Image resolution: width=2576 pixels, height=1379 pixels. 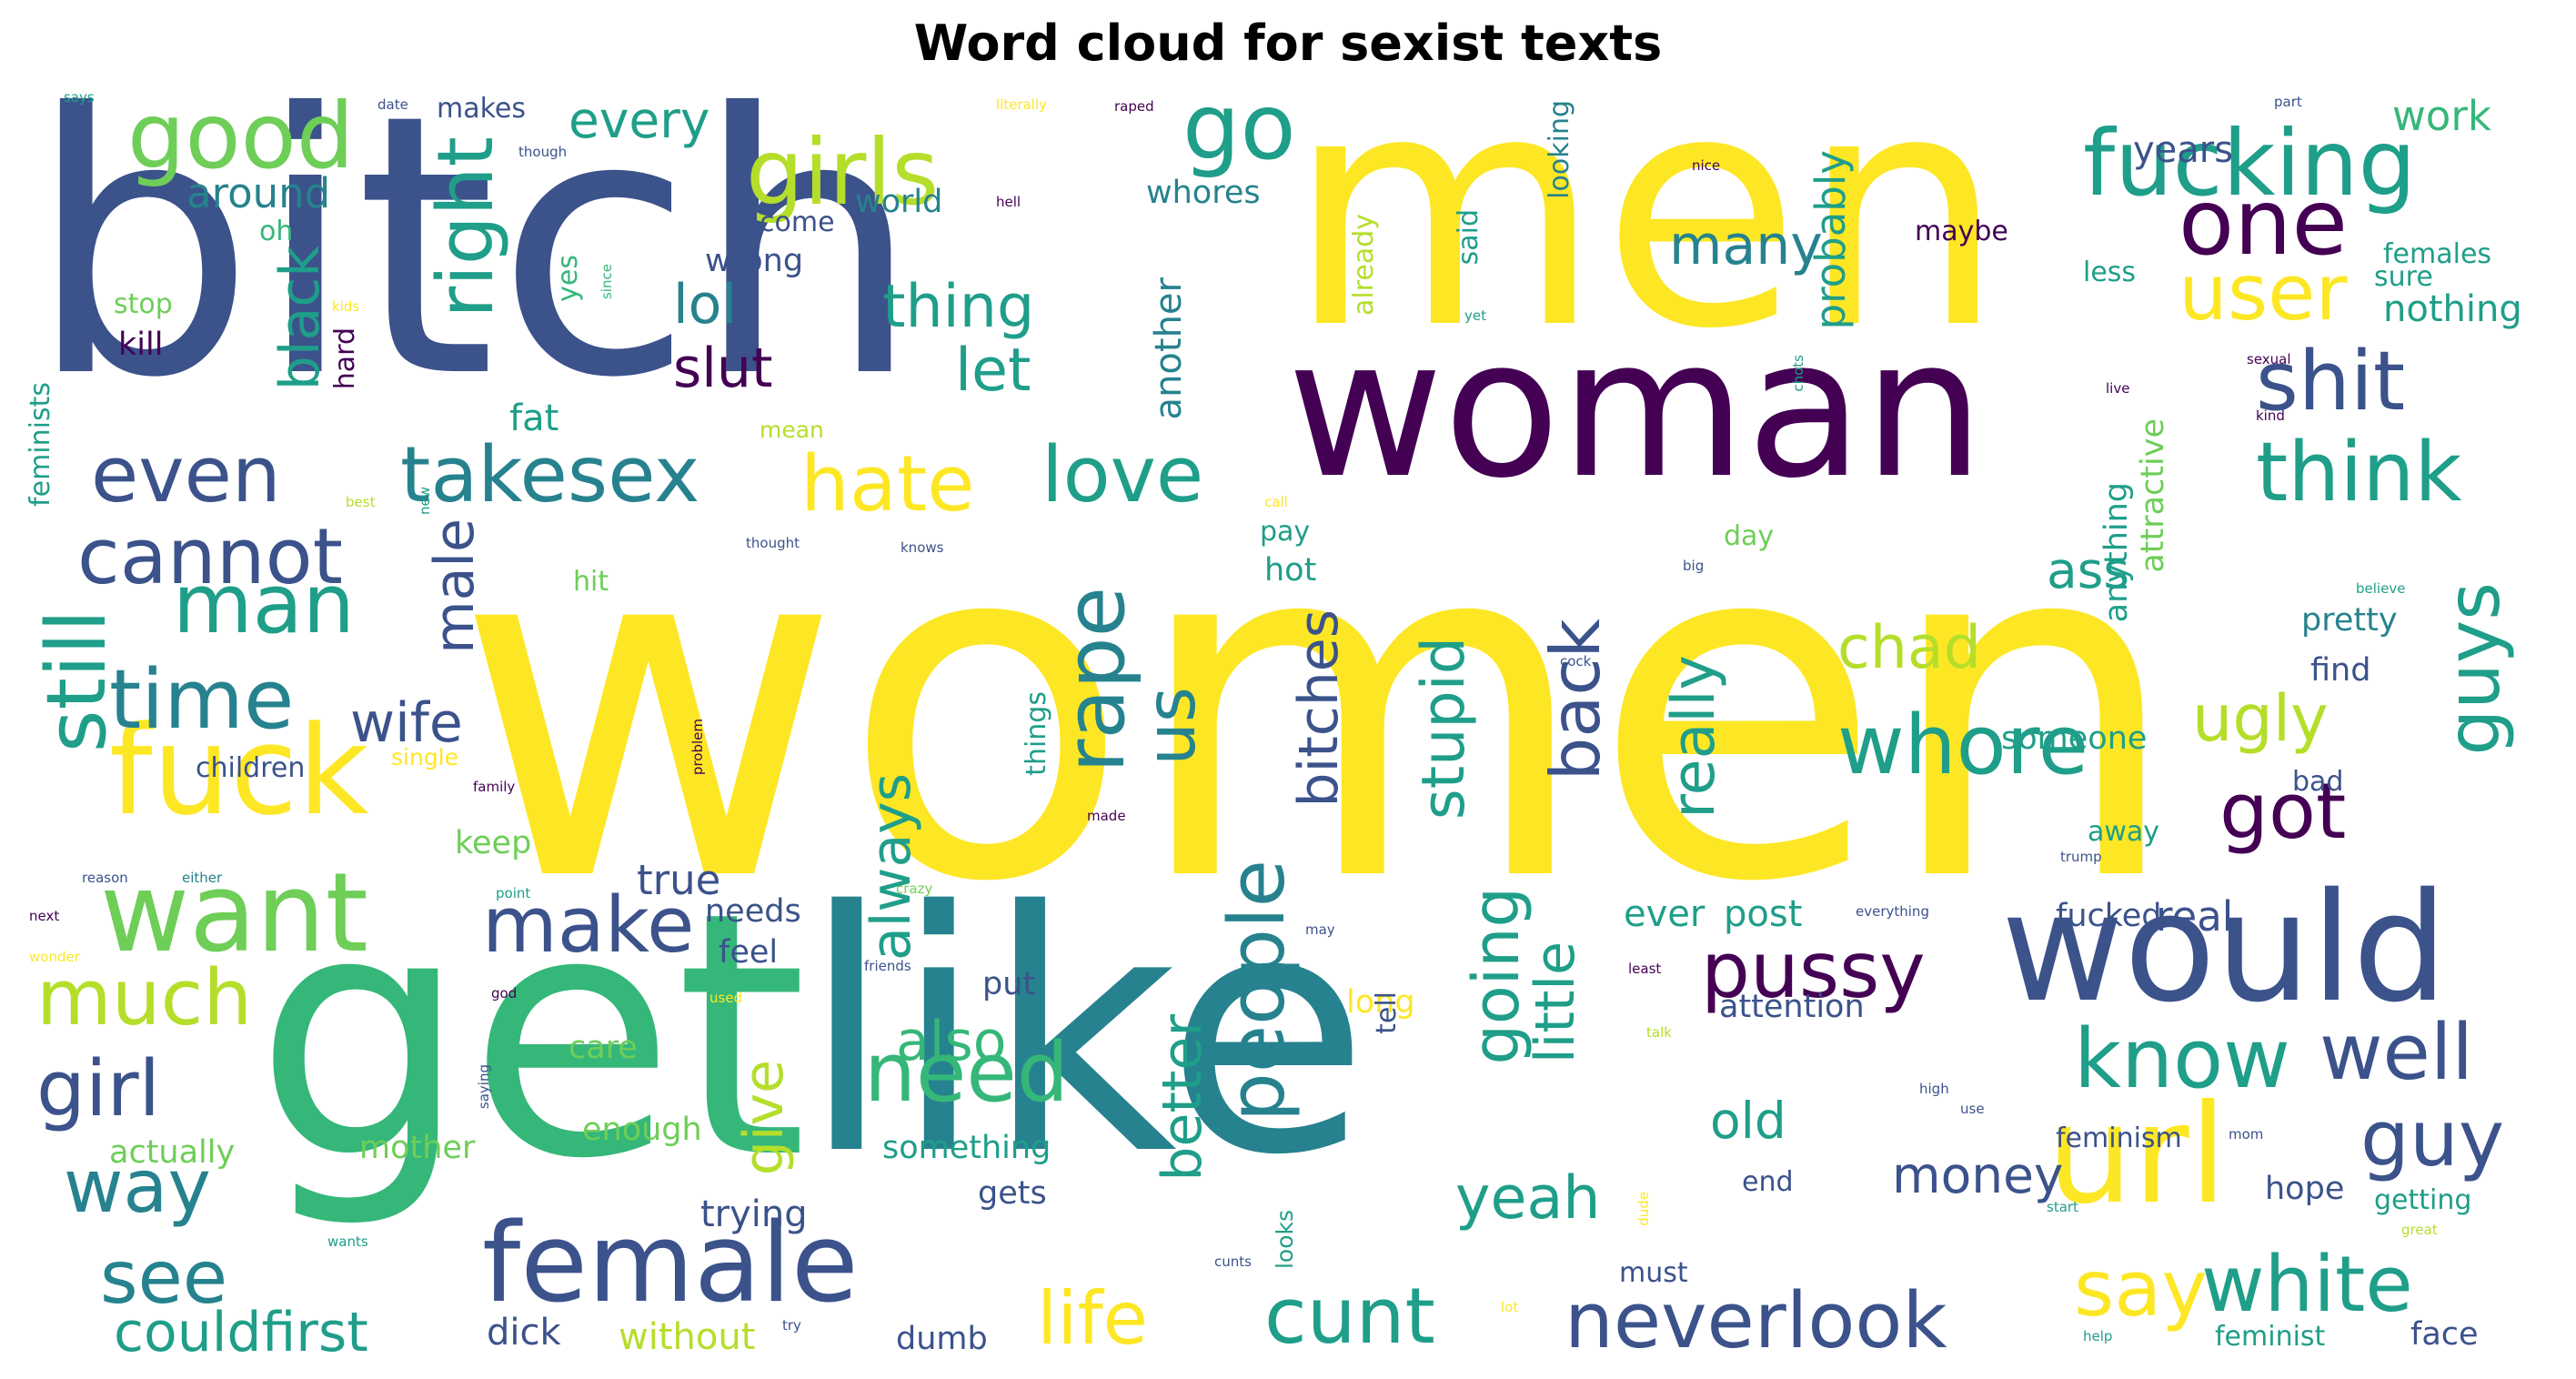 I want to click on word-work: work, so click(x=2441, y=116).